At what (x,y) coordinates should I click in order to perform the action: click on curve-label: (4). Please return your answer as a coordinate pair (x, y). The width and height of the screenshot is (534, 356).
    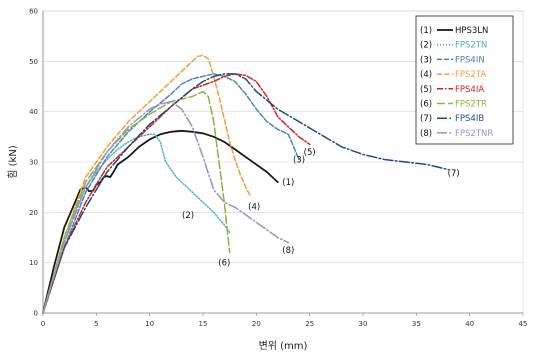
    Looking at the image, I should click on (254, 207).